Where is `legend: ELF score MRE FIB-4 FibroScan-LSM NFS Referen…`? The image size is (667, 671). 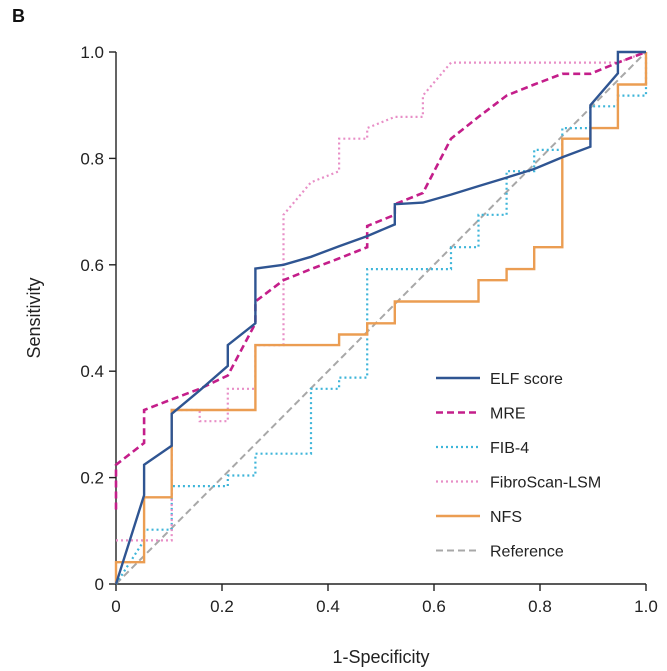 legend: ELF score MRE FIB-4 FibroScan-LSM NFS Referen… is located at coordinates (518, 466).